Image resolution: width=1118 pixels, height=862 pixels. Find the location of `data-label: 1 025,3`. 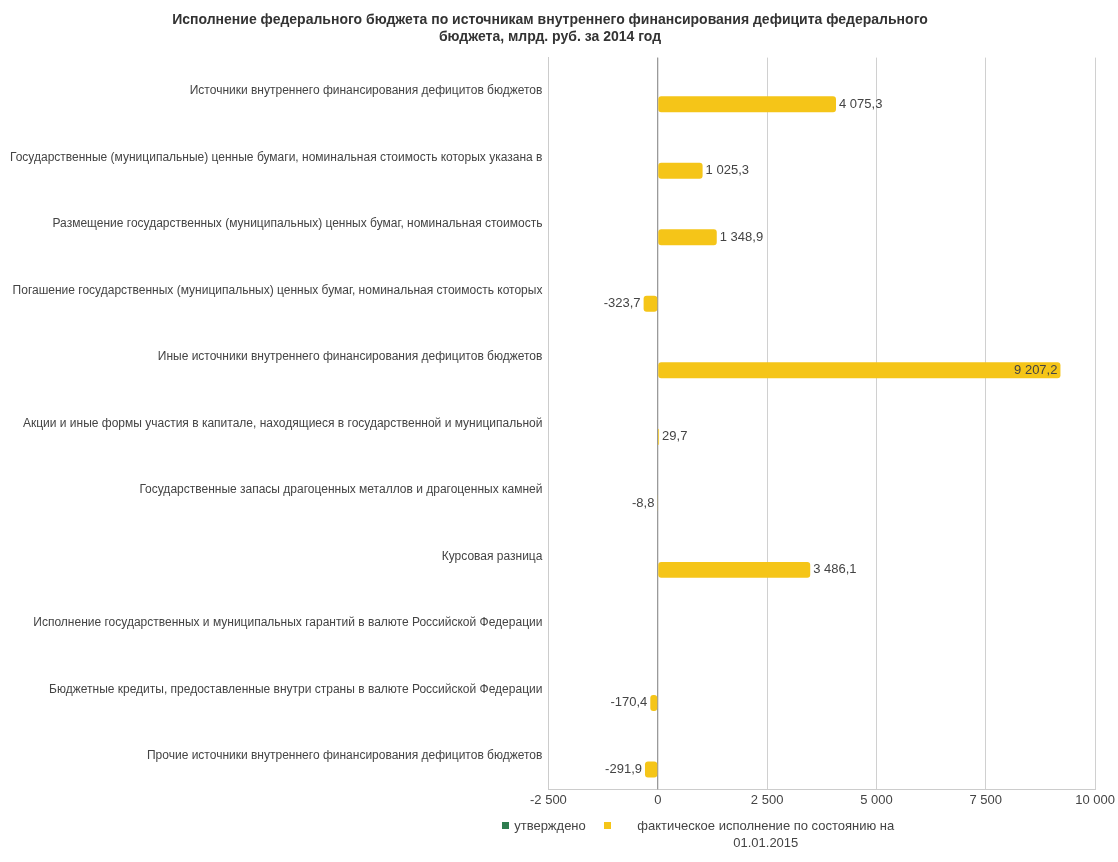

data-label: 1 025,3 is located at coordinates (727, 170).